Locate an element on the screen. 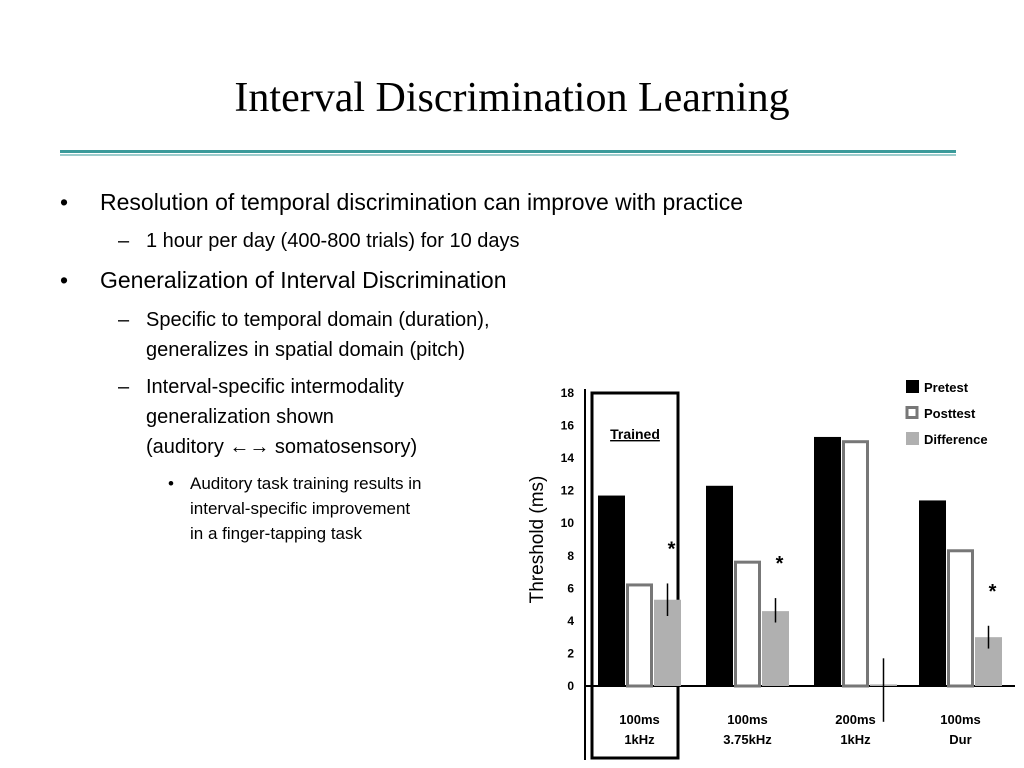 This screenshot has width=1024, height=768. bullet-finger-tapping-line2: interval-specific improvement is located at coordinates (300, 508).